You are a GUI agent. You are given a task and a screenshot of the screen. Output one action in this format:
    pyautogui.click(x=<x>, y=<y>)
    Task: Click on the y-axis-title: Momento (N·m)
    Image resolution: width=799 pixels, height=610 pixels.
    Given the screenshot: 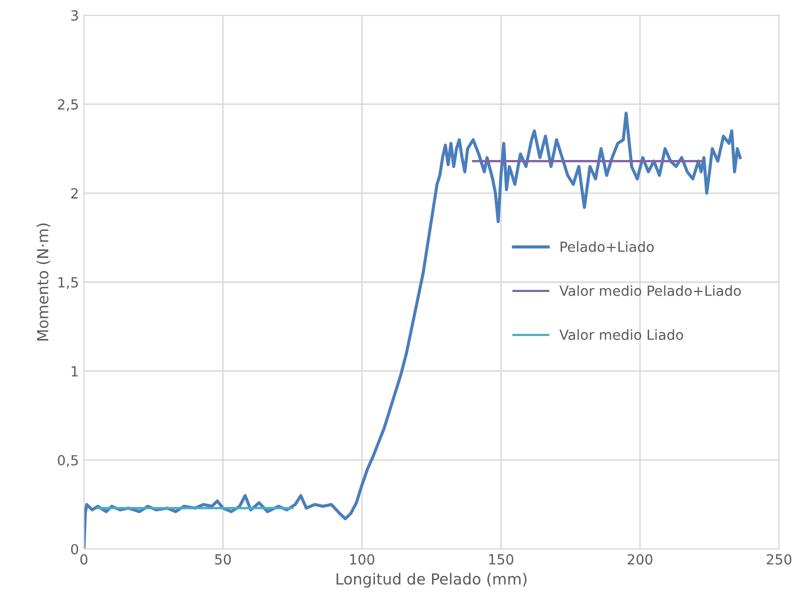 What is the action you would take?
    pyautogui.click(x=43, y=282)
    